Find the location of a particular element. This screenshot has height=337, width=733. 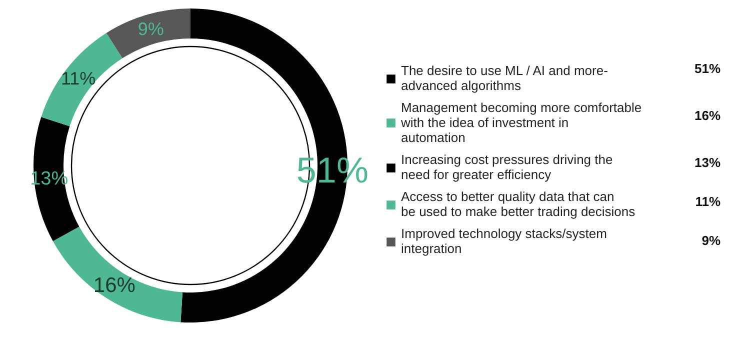

data-label: 9% is located at coordinates (151, 29).